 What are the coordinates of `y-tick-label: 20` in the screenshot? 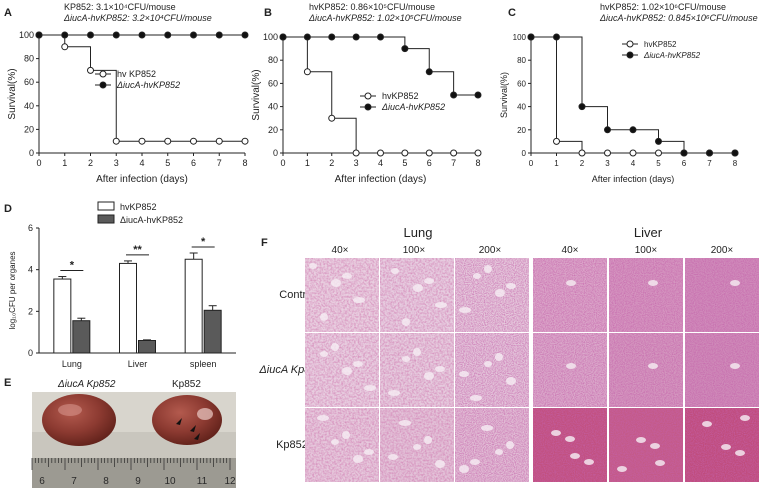 It's located at (29, 129).